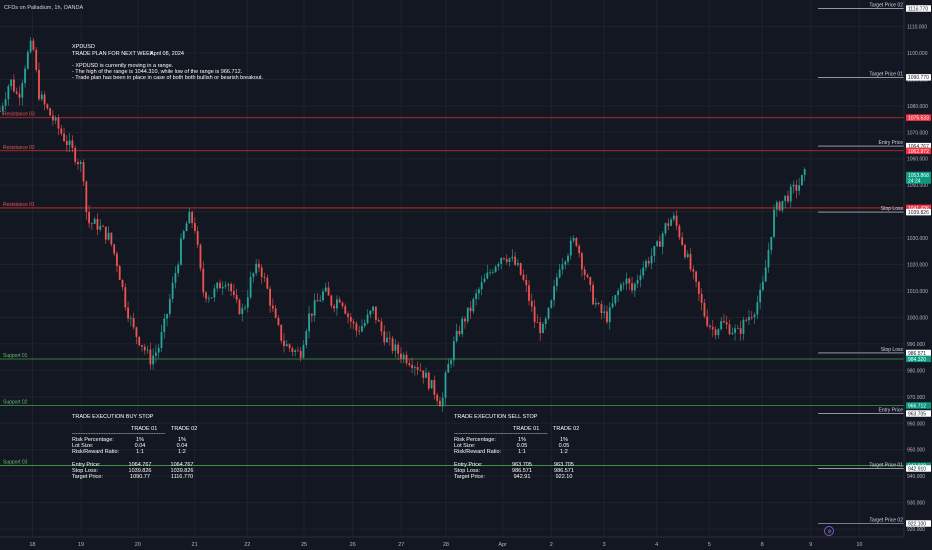 Image resolution: width=932 pixels, height=550 pixels. What do you see at coordinates (564, 452) in the screenshot?
I see `table-row-value: 1:2` at bounding box center [564, 452].